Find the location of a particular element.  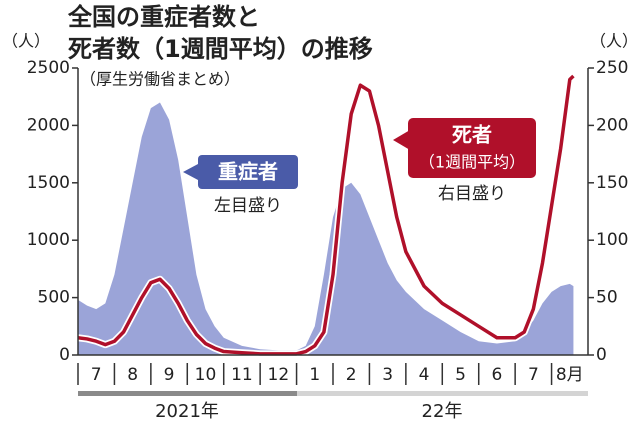

x-tick-label: 3 is located at coordinates (387, 375).